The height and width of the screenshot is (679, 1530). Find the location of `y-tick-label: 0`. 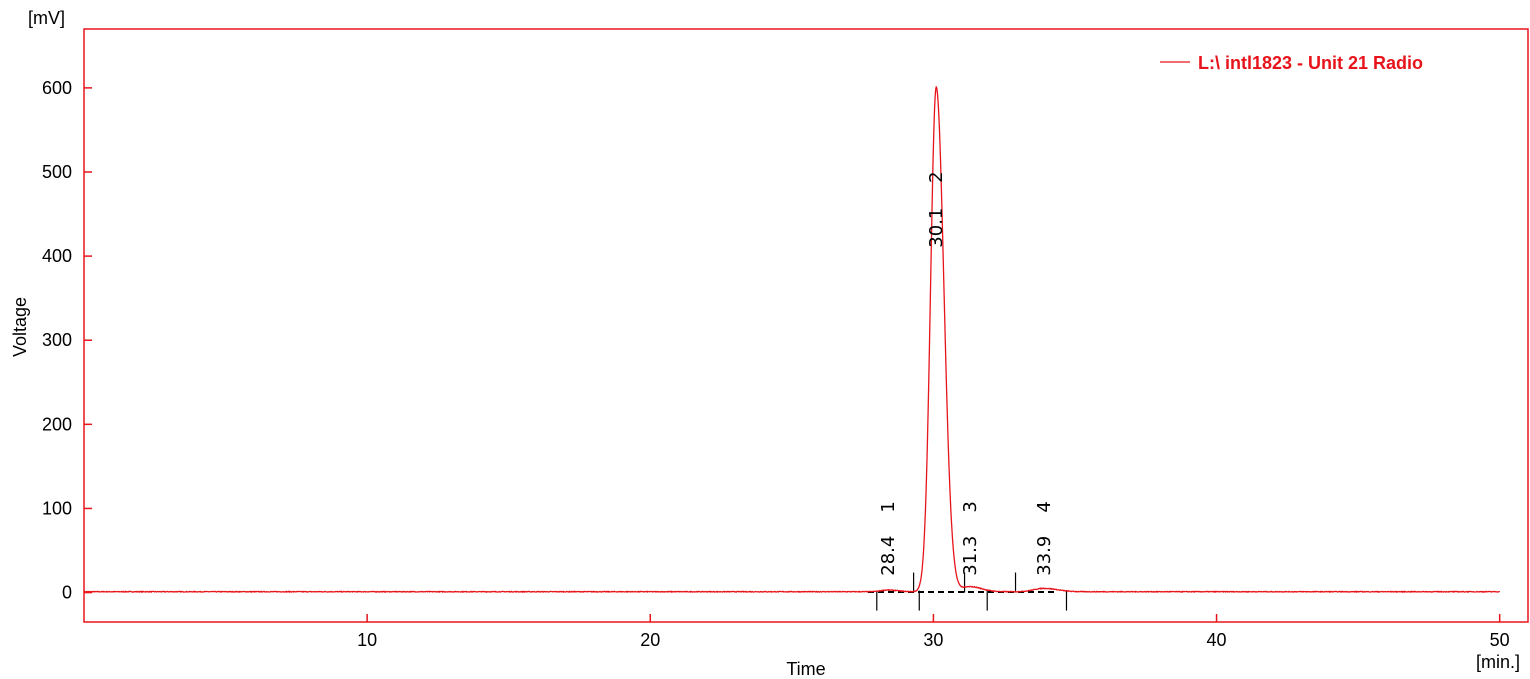

y-tick-label: 0 is located at coordinates (67, 593).